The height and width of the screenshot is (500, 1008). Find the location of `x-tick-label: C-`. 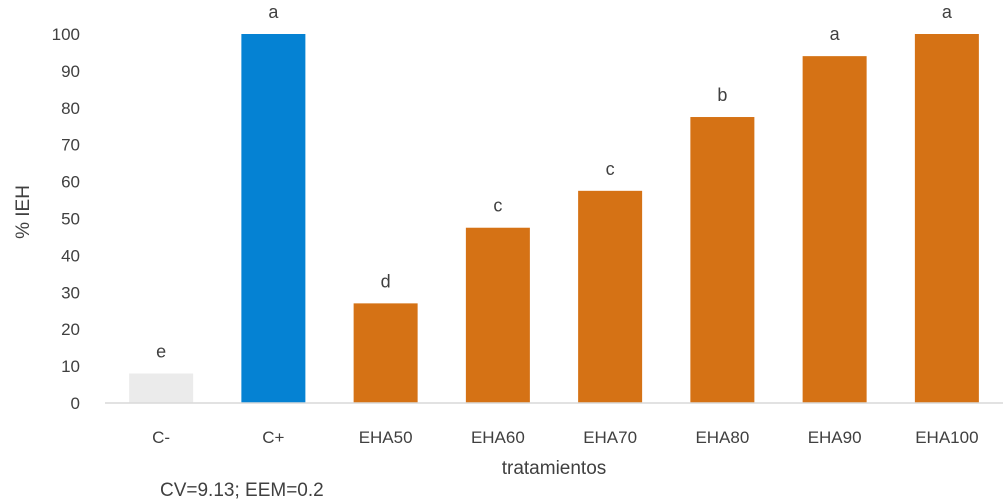

x-tick-label: C- is located at coordinates (161, 437).